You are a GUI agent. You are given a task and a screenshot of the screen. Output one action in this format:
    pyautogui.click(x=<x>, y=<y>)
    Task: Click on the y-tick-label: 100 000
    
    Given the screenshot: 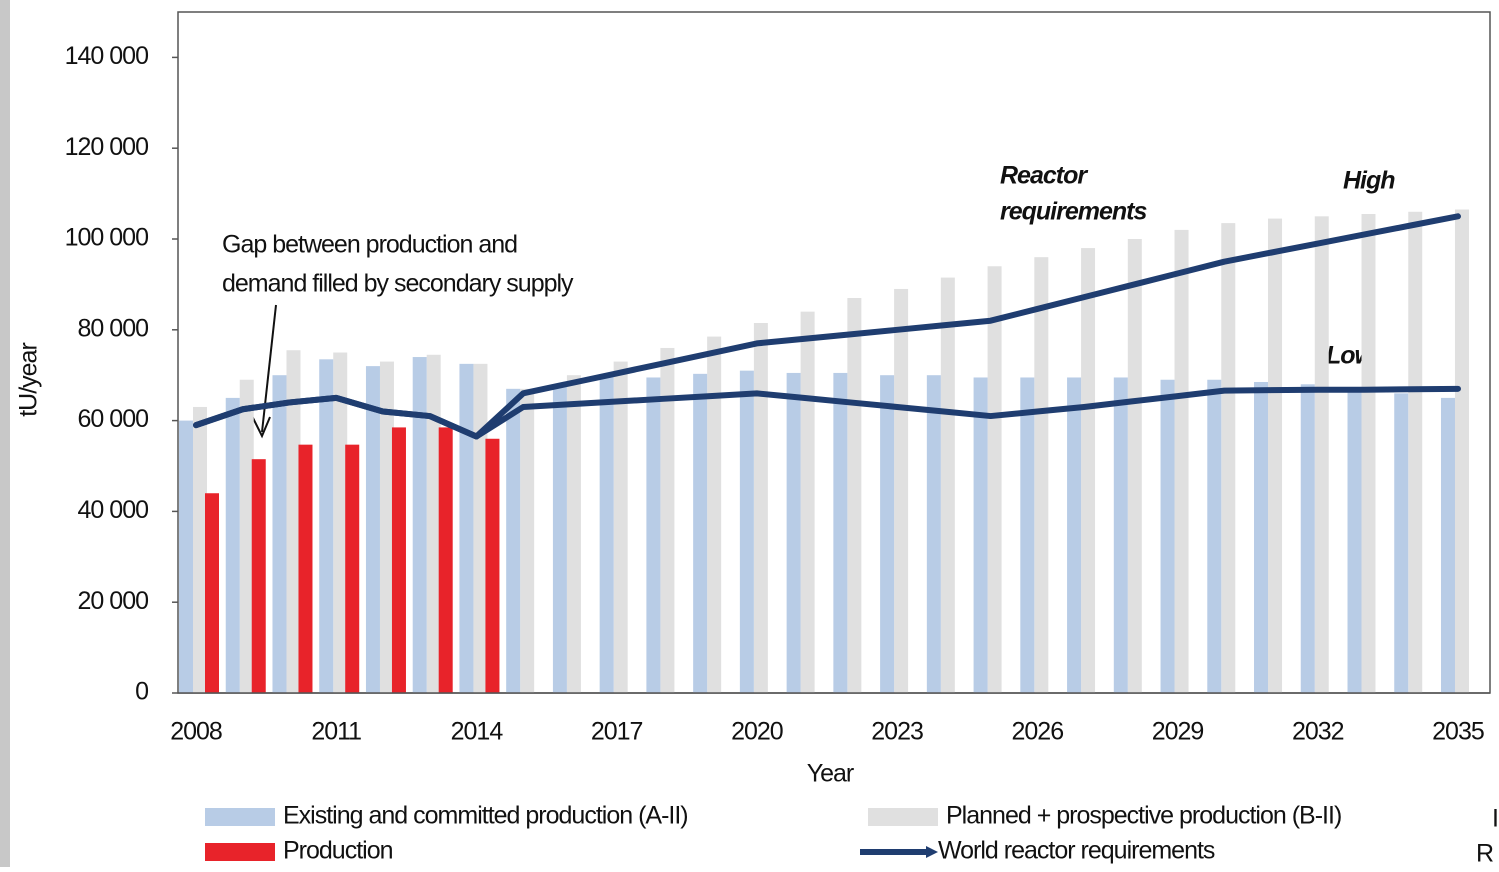 What is the action you would take?
    pyautogui.click(x=106, y=238)
    